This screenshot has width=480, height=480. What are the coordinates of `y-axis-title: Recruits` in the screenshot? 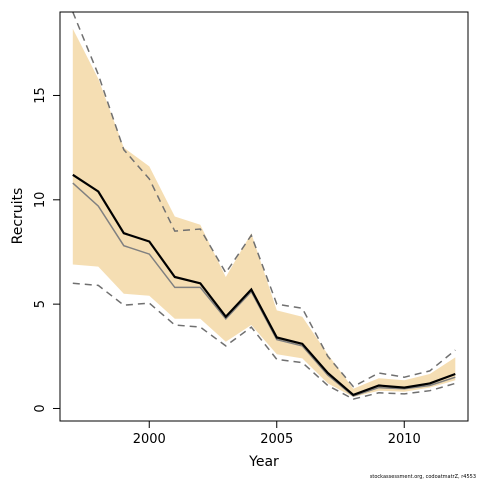 It's located at (18, 216).